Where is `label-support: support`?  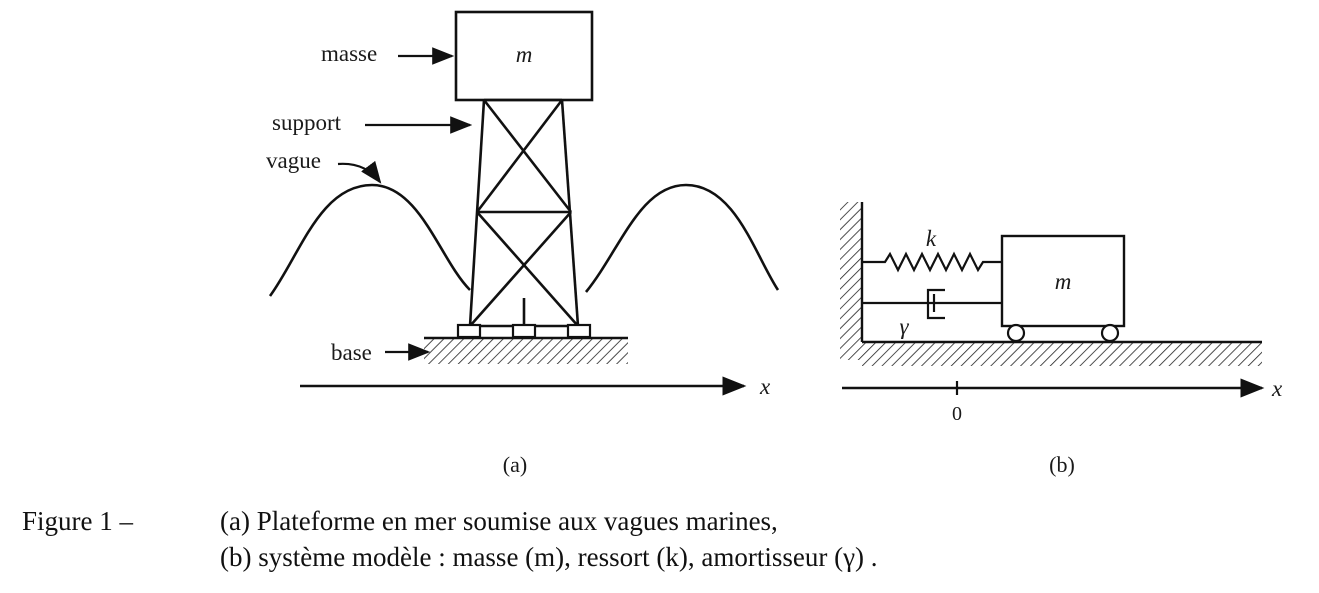
label-support: support is located at coordinates (307, 122).